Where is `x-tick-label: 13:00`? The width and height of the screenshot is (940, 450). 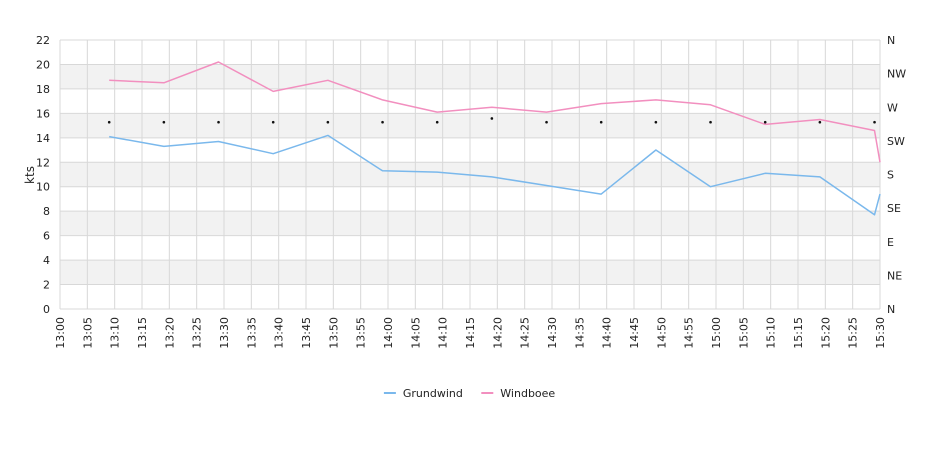
x-tick-label: 13:00 is located at coordinates (60, 333).